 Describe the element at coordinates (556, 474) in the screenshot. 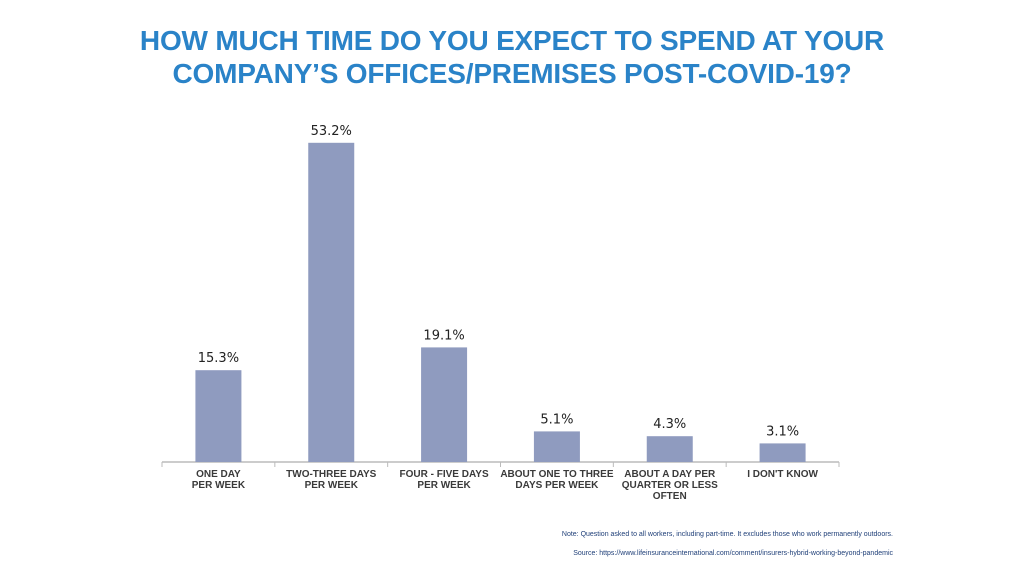

I see `category-label: ABOUT ONE TO THREE` at that location.